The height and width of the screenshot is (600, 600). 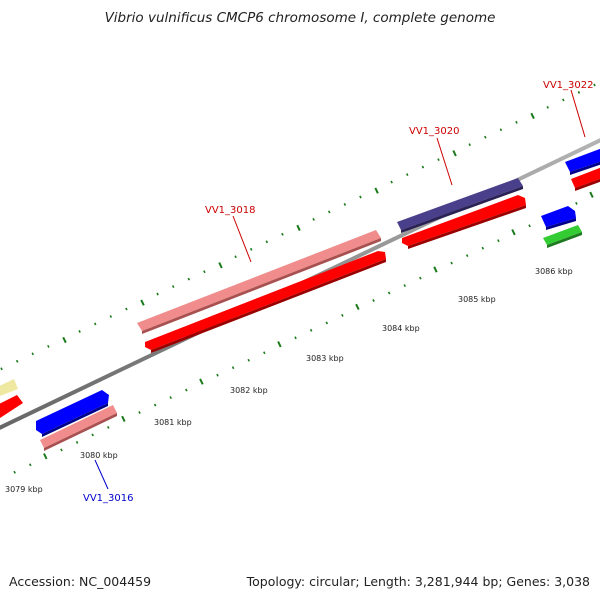 I want to click on scale-label: 3081 kbp, so click(x=173, y=422).